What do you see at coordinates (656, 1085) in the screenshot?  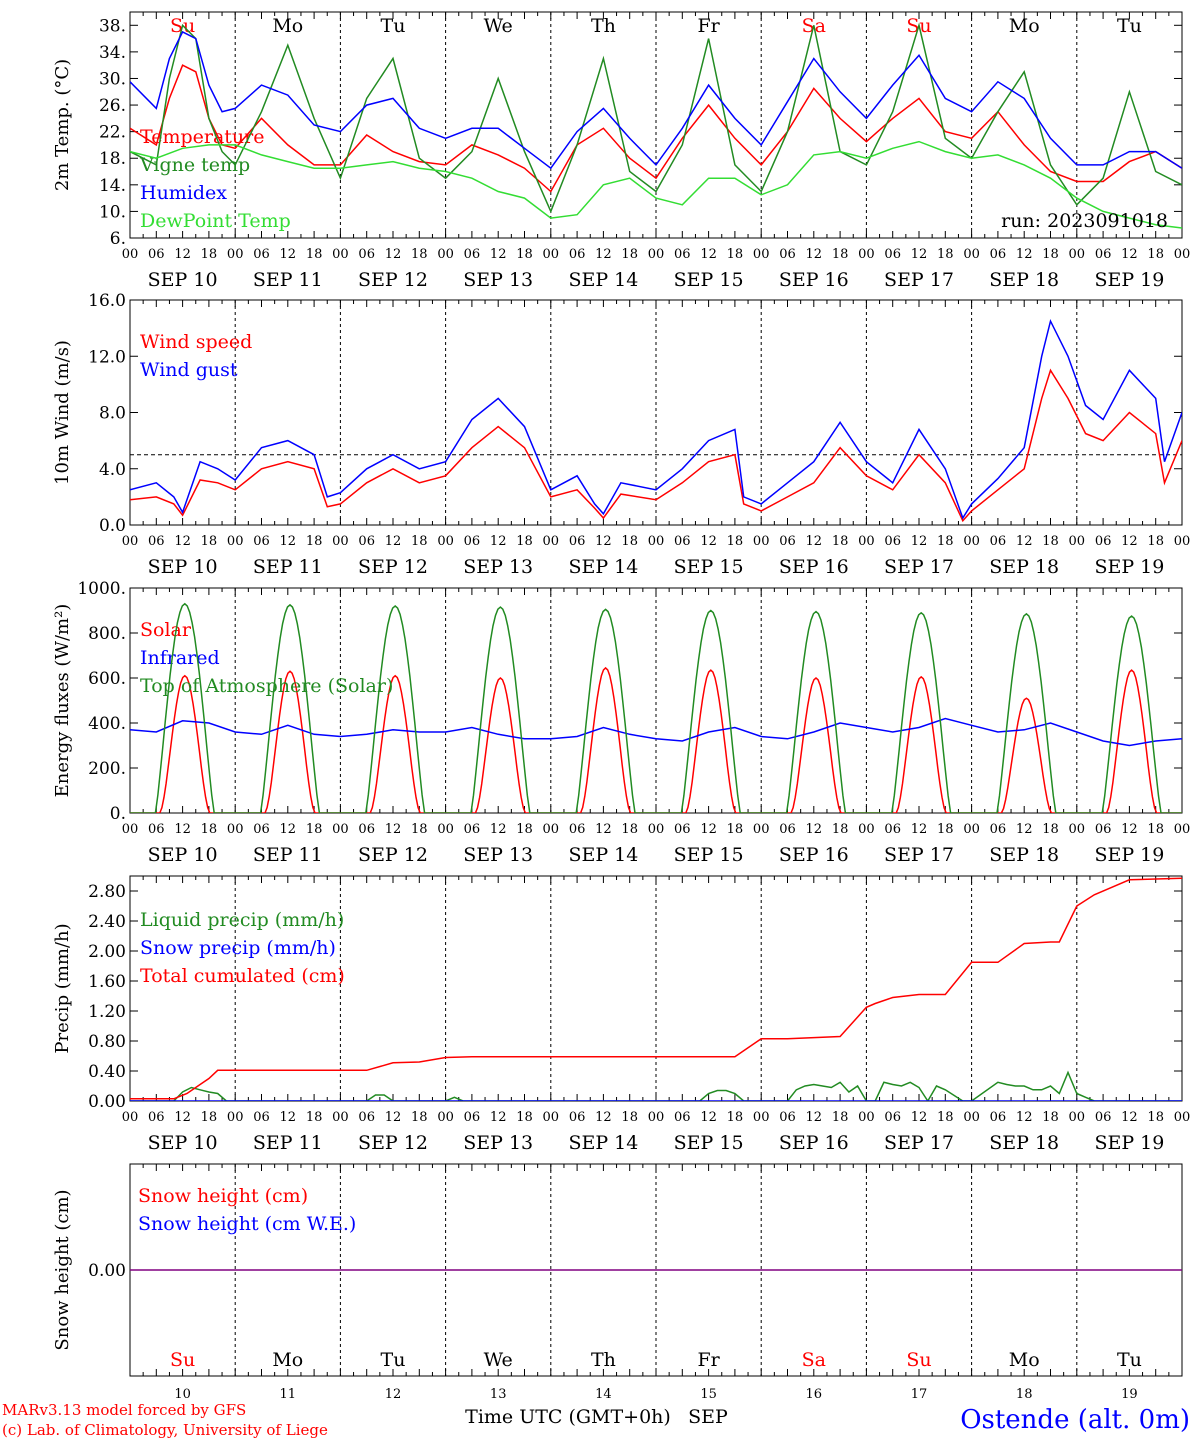 I see `series-line-liquid-precip-mm-h` at bounding box center [656, 1085].